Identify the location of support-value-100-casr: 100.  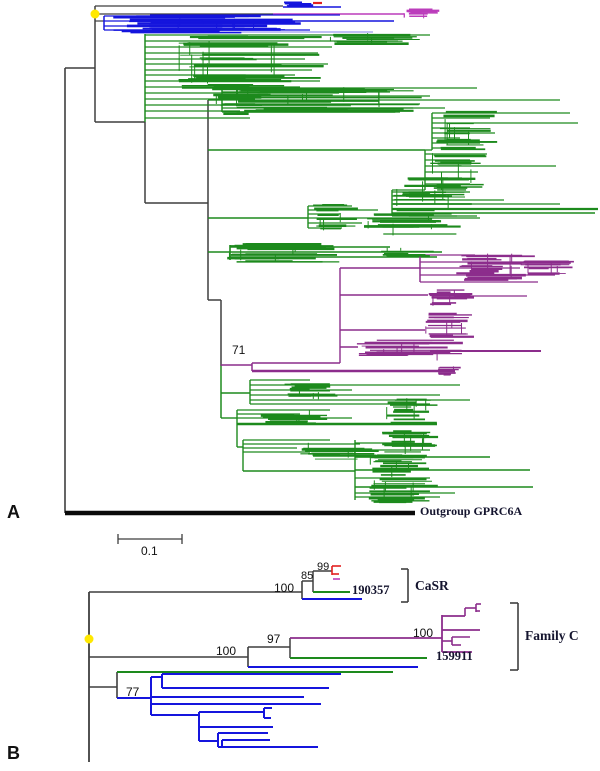
(284, 588).